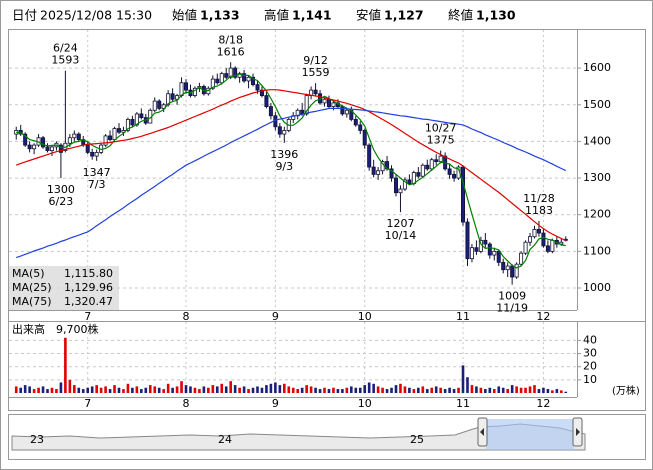 This screenshot has width=653, height=470. What do you see at coordinates (61, 201) in the screenshot?
I see `annotation-date: 6/23` at bounding box center [61, 201].